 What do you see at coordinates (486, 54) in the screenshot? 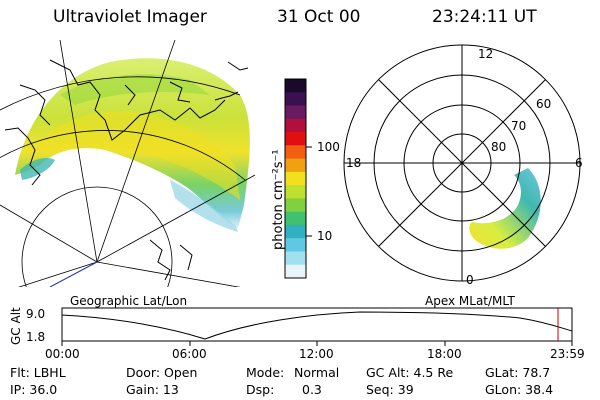
I see `mlt-label-12: 12` at bounding box center [486, 54].